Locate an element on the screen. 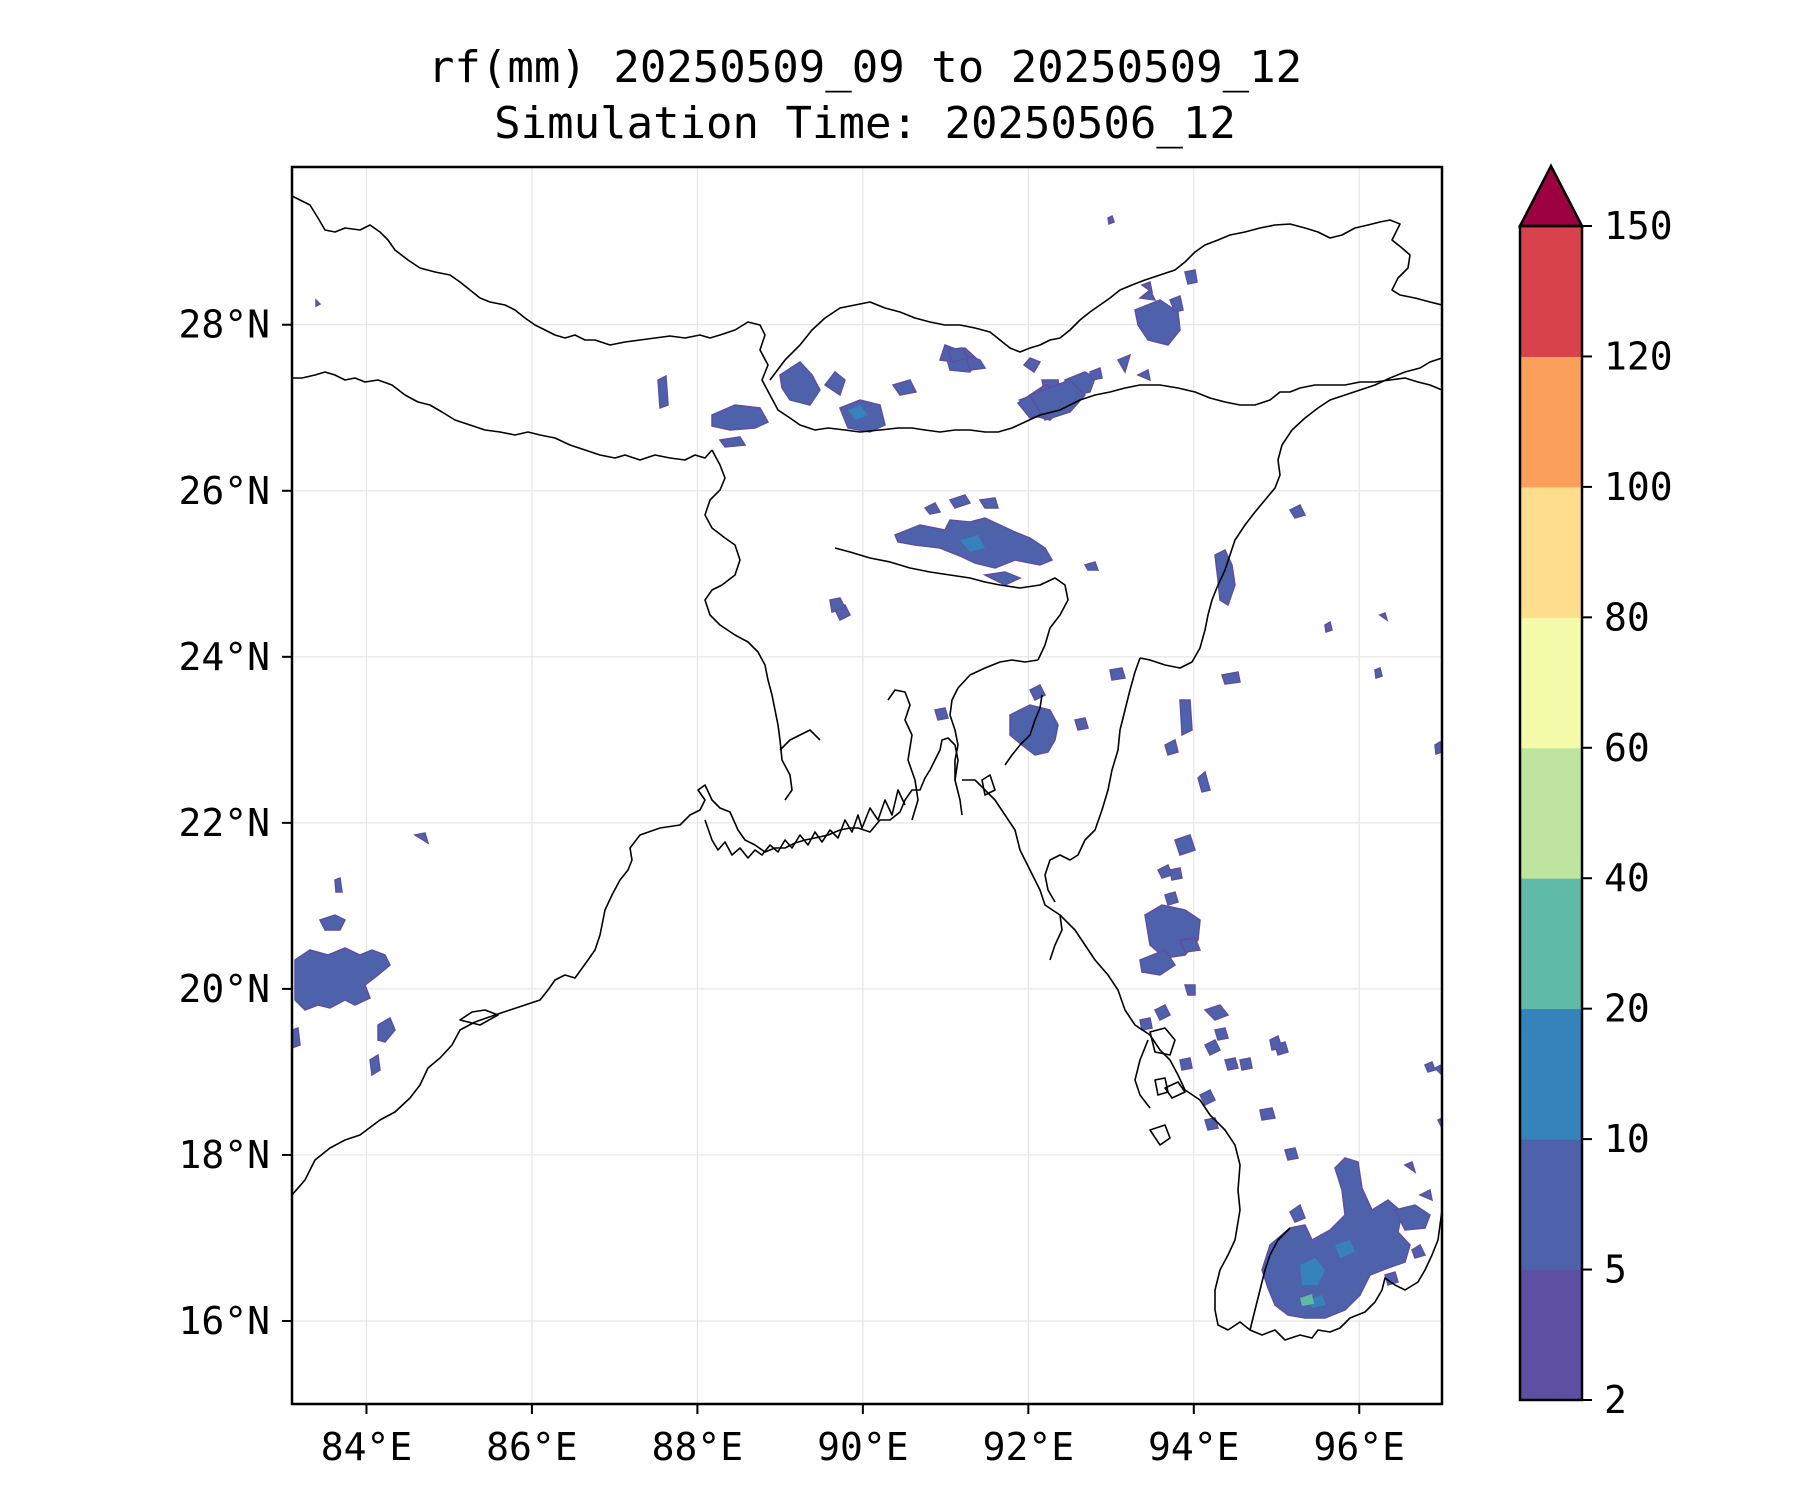 Image resolution: width=1800 pixels, height=1500 pixels. lat-tick-label: 24°N is located at coordinates (224, 657).